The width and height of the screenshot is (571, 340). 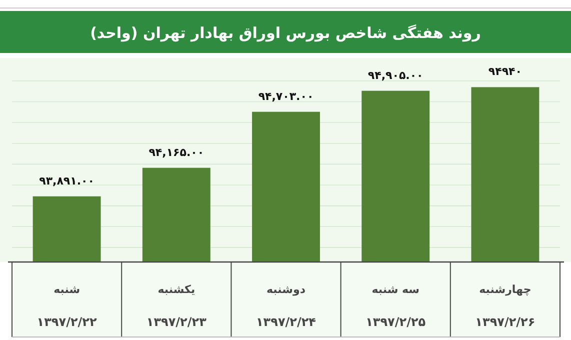 What do you see at coordinates (505, 322) in the screenshot?
I see `text: ۱۳۹۷/۲/۲۶` at bounding box center [505, 322].